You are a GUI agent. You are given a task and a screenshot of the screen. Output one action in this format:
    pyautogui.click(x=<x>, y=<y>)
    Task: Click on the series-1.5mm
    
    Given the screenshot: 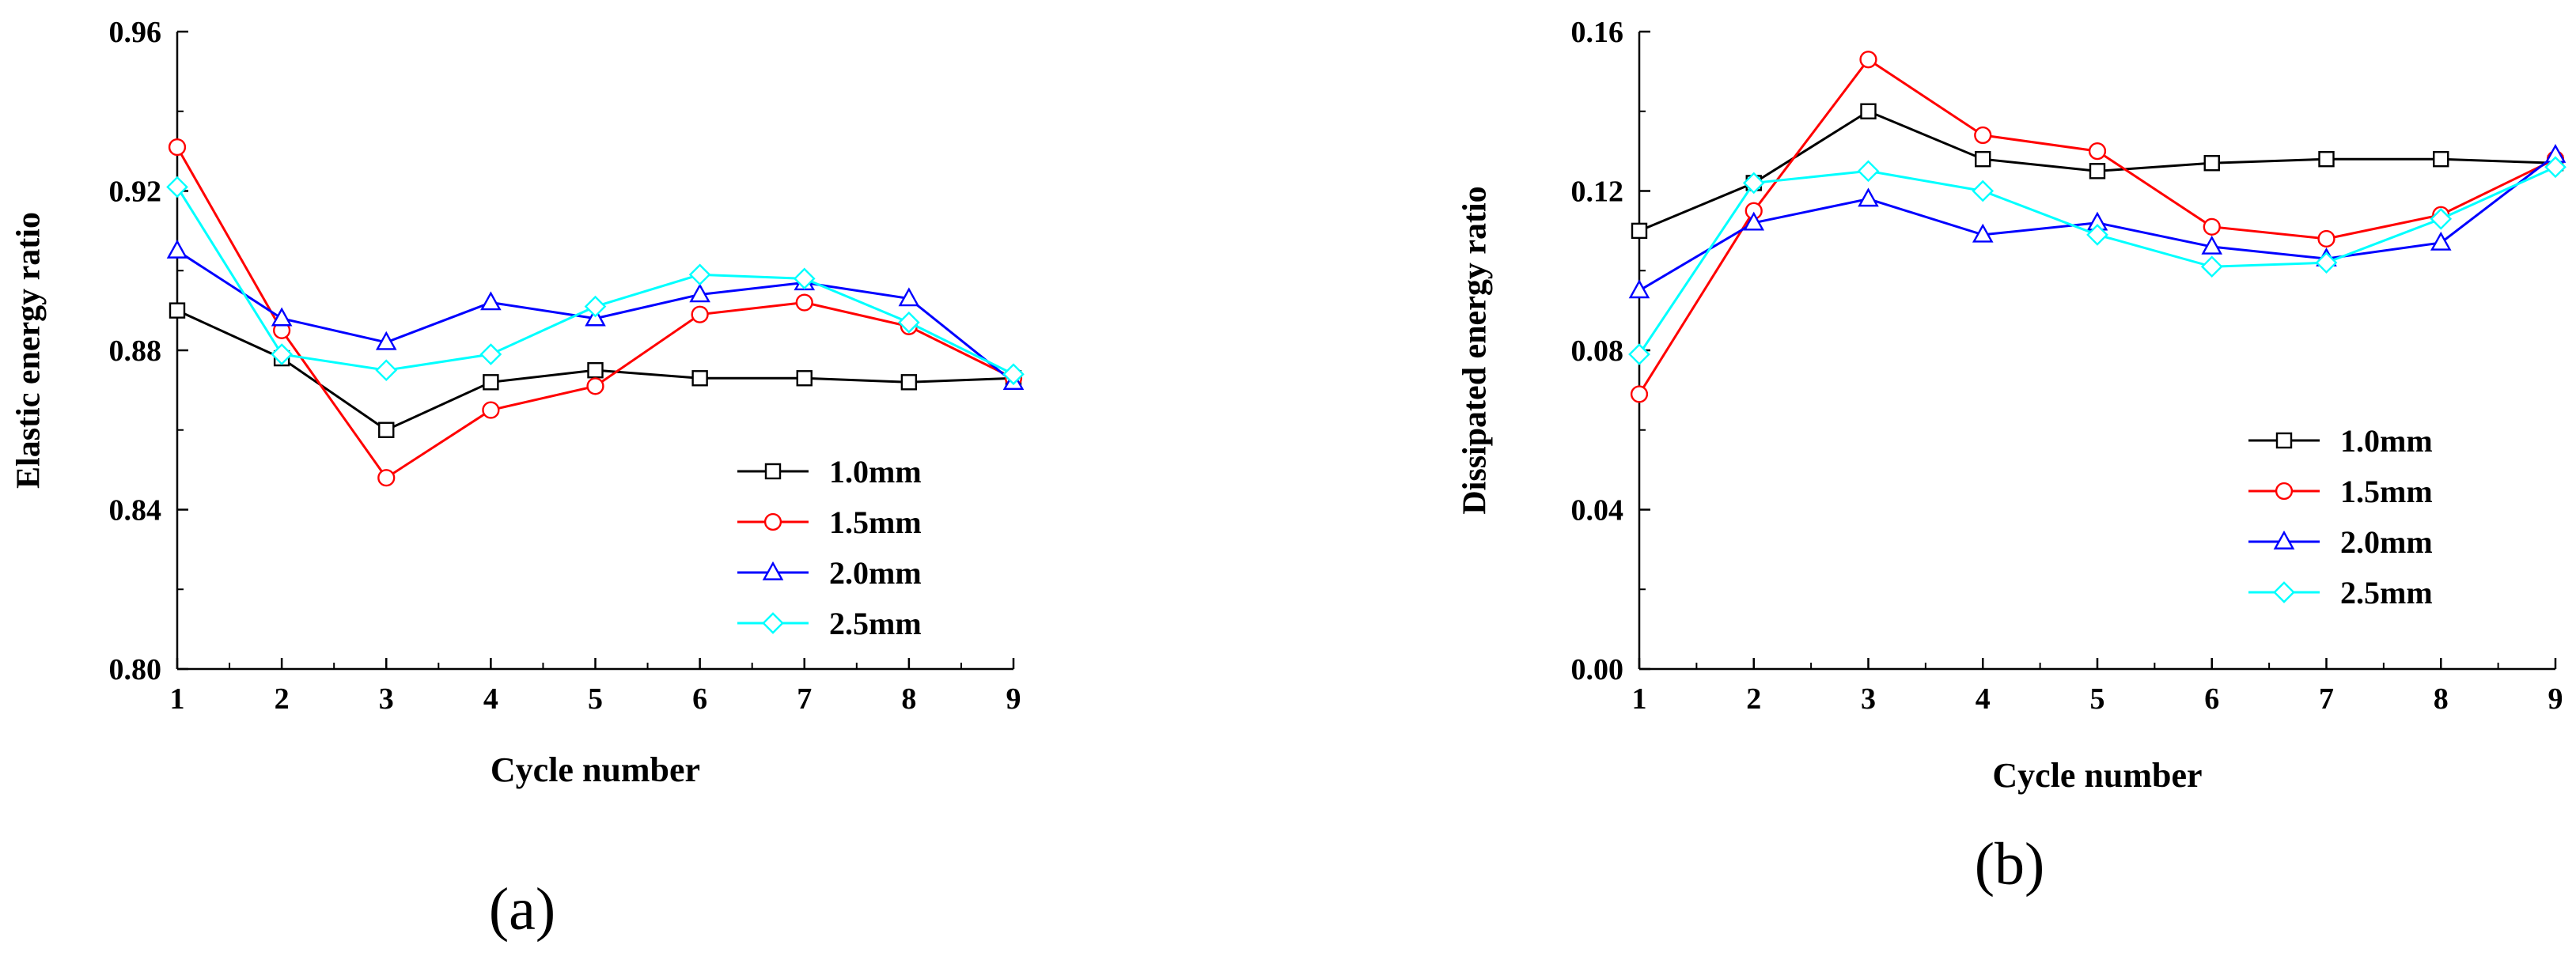 What is the action you would take?
    pyautogui.click(x=2097, y=227)
    